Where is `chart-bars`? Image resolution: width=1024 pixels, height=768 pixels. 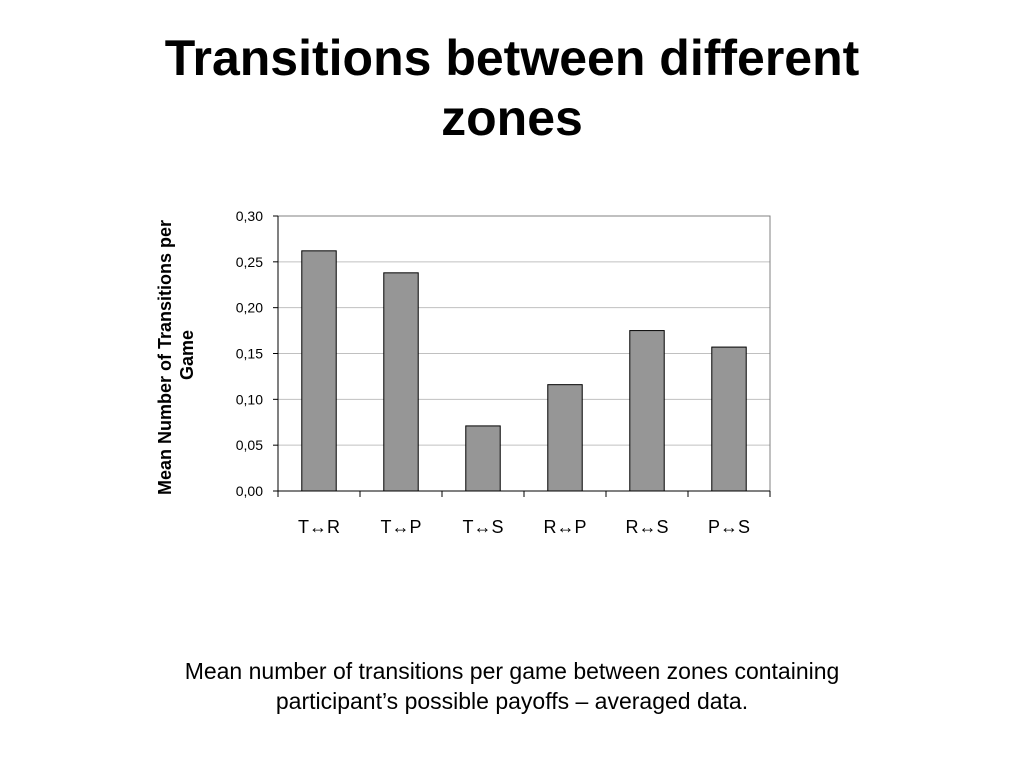
chart-bars is located at coordinates (524, 371).